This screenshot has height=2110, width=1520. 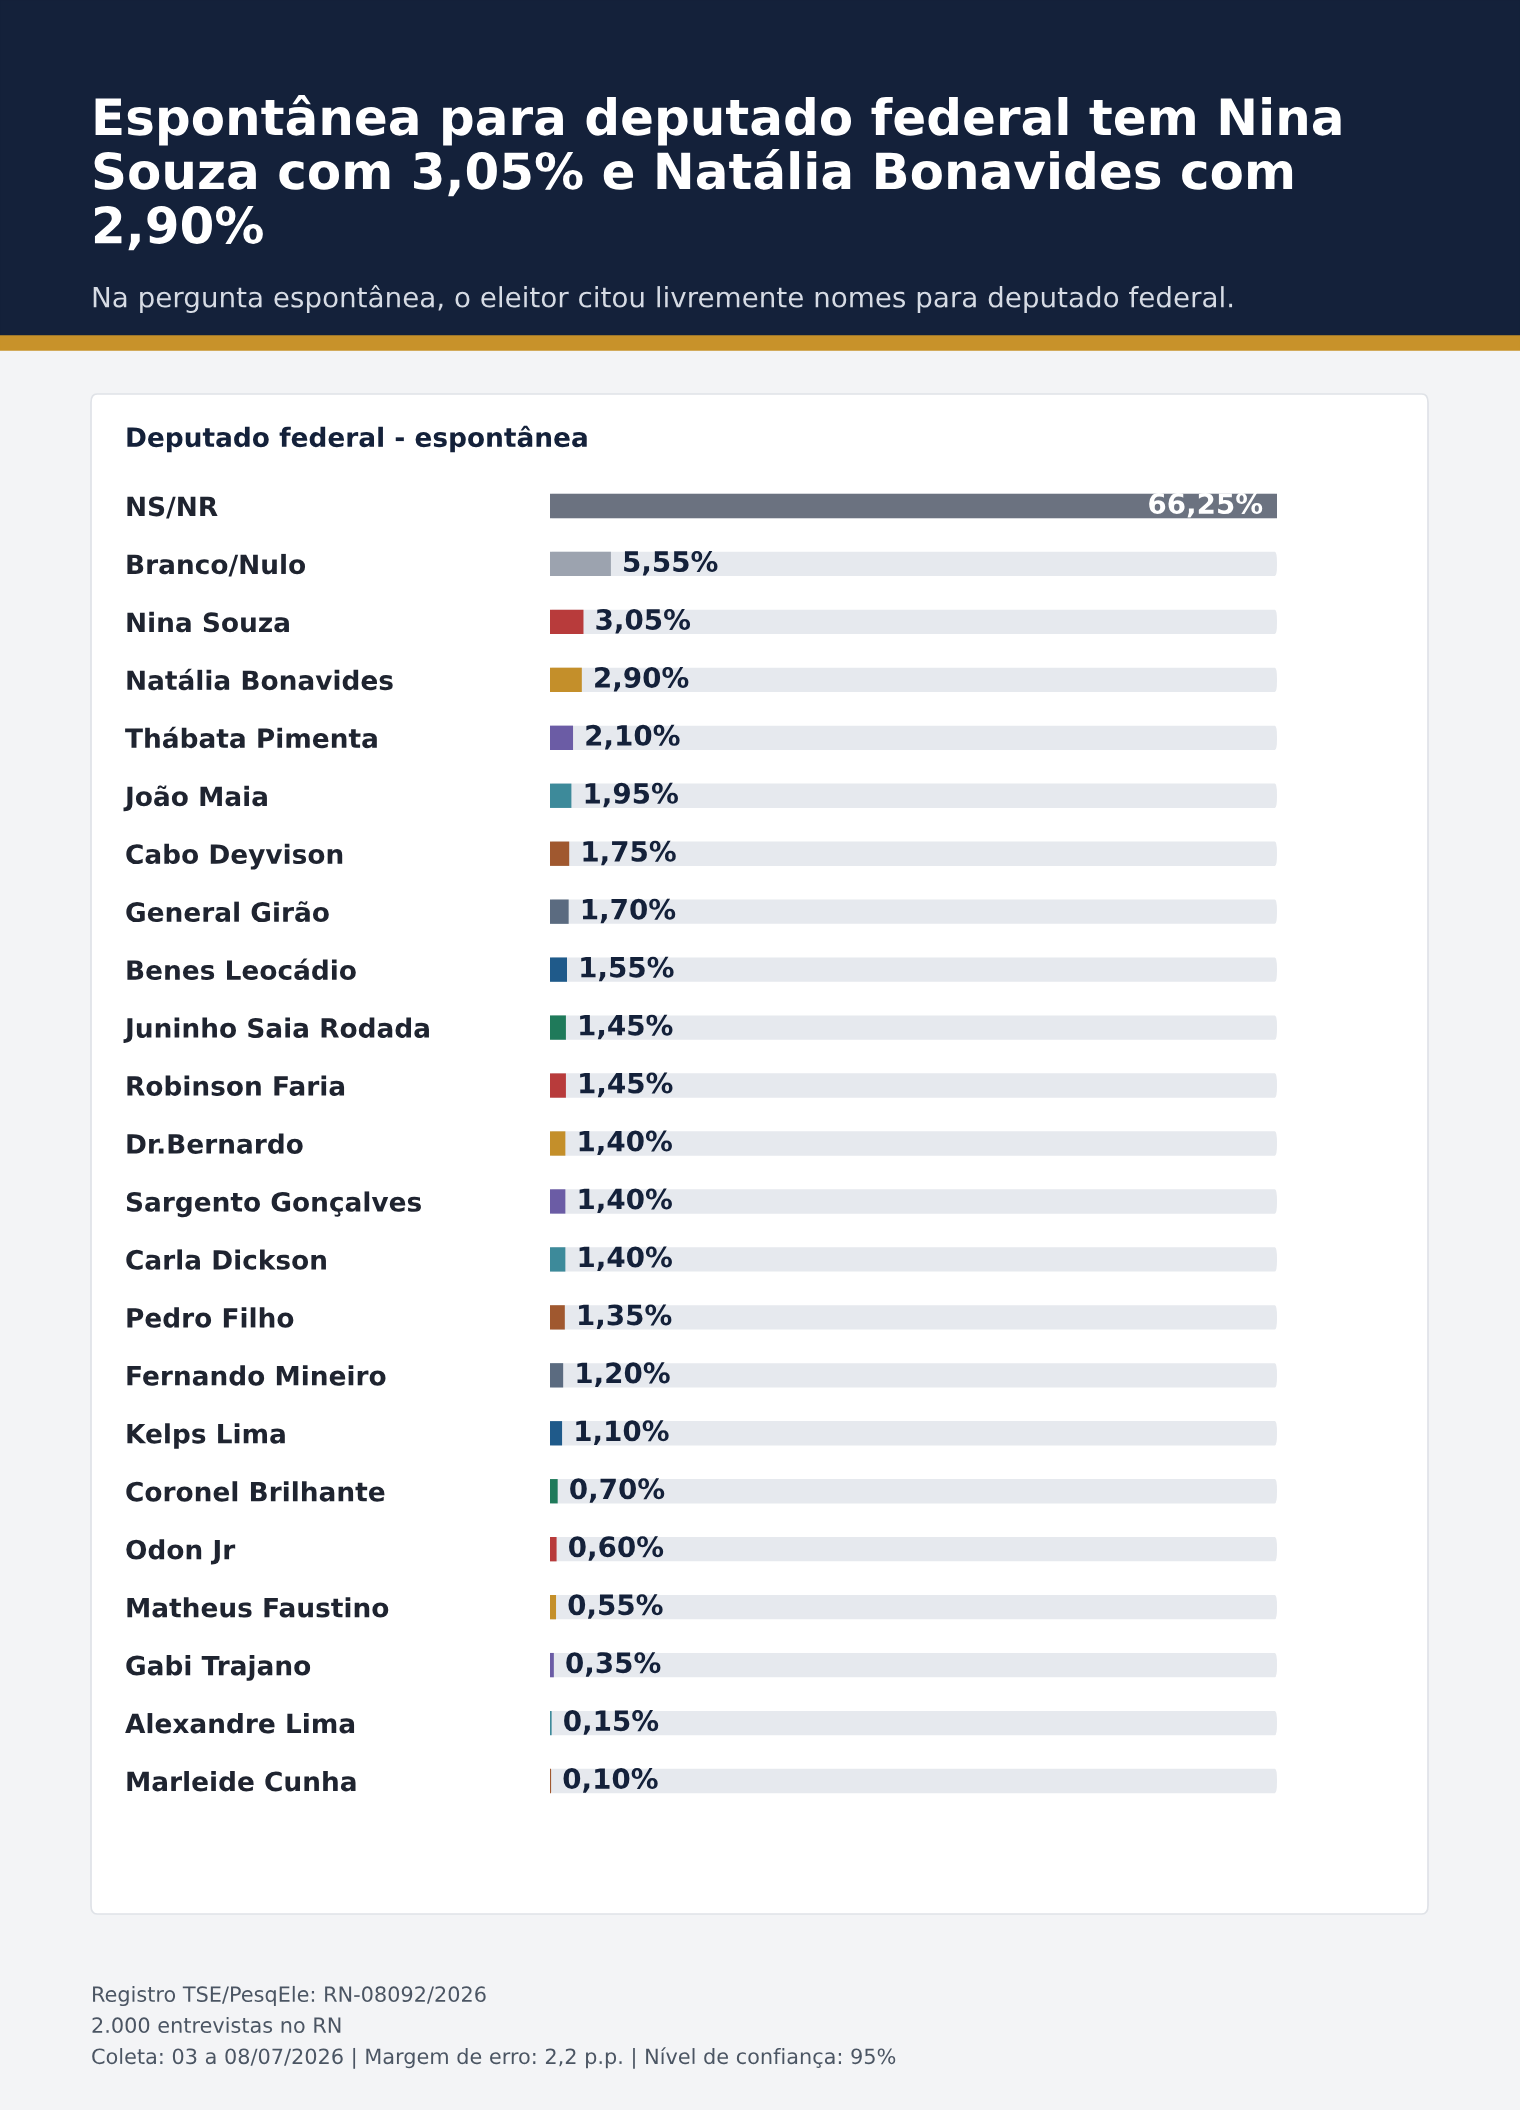 I want to click on data-label: 0,60%, so click(x=616, y=1548).